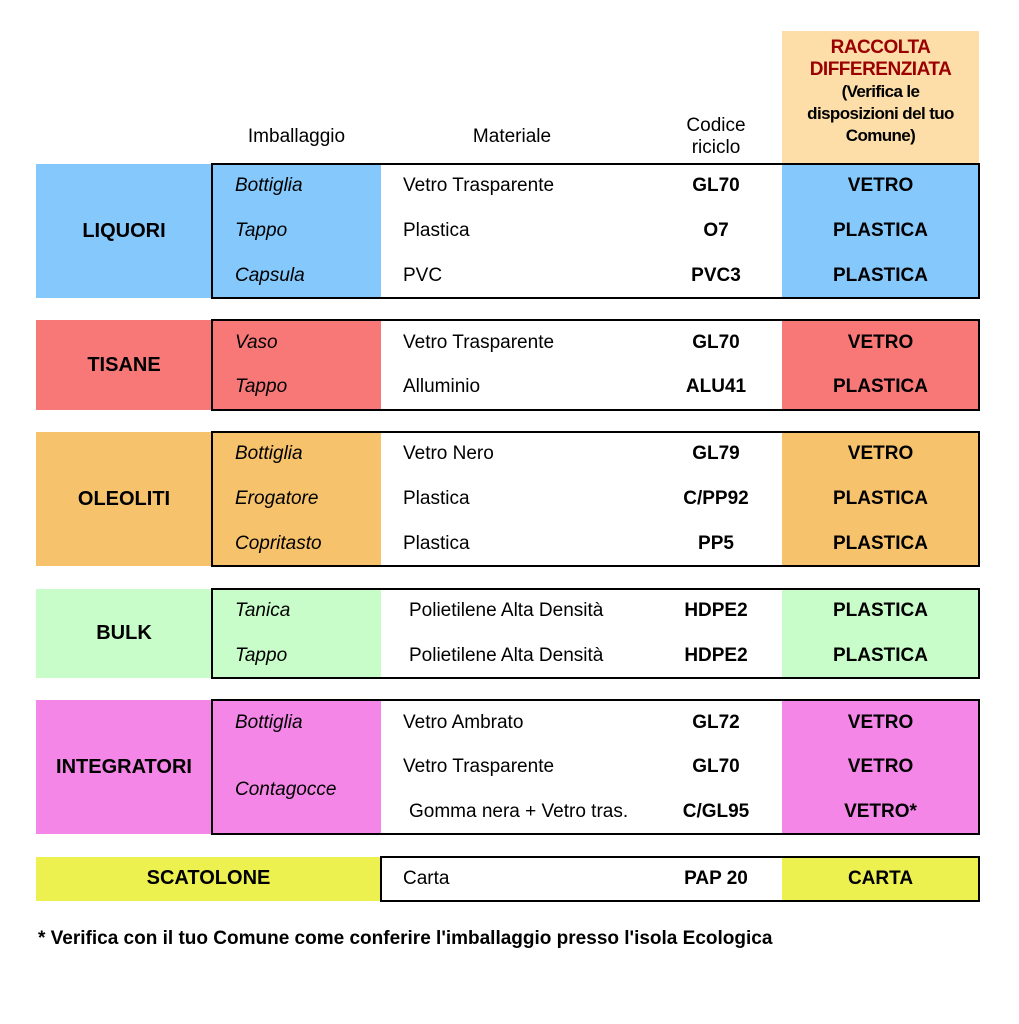  Describe the element at coordinates (716, 543) in the screenshot. I see `recycling-code: PP5` at that location.